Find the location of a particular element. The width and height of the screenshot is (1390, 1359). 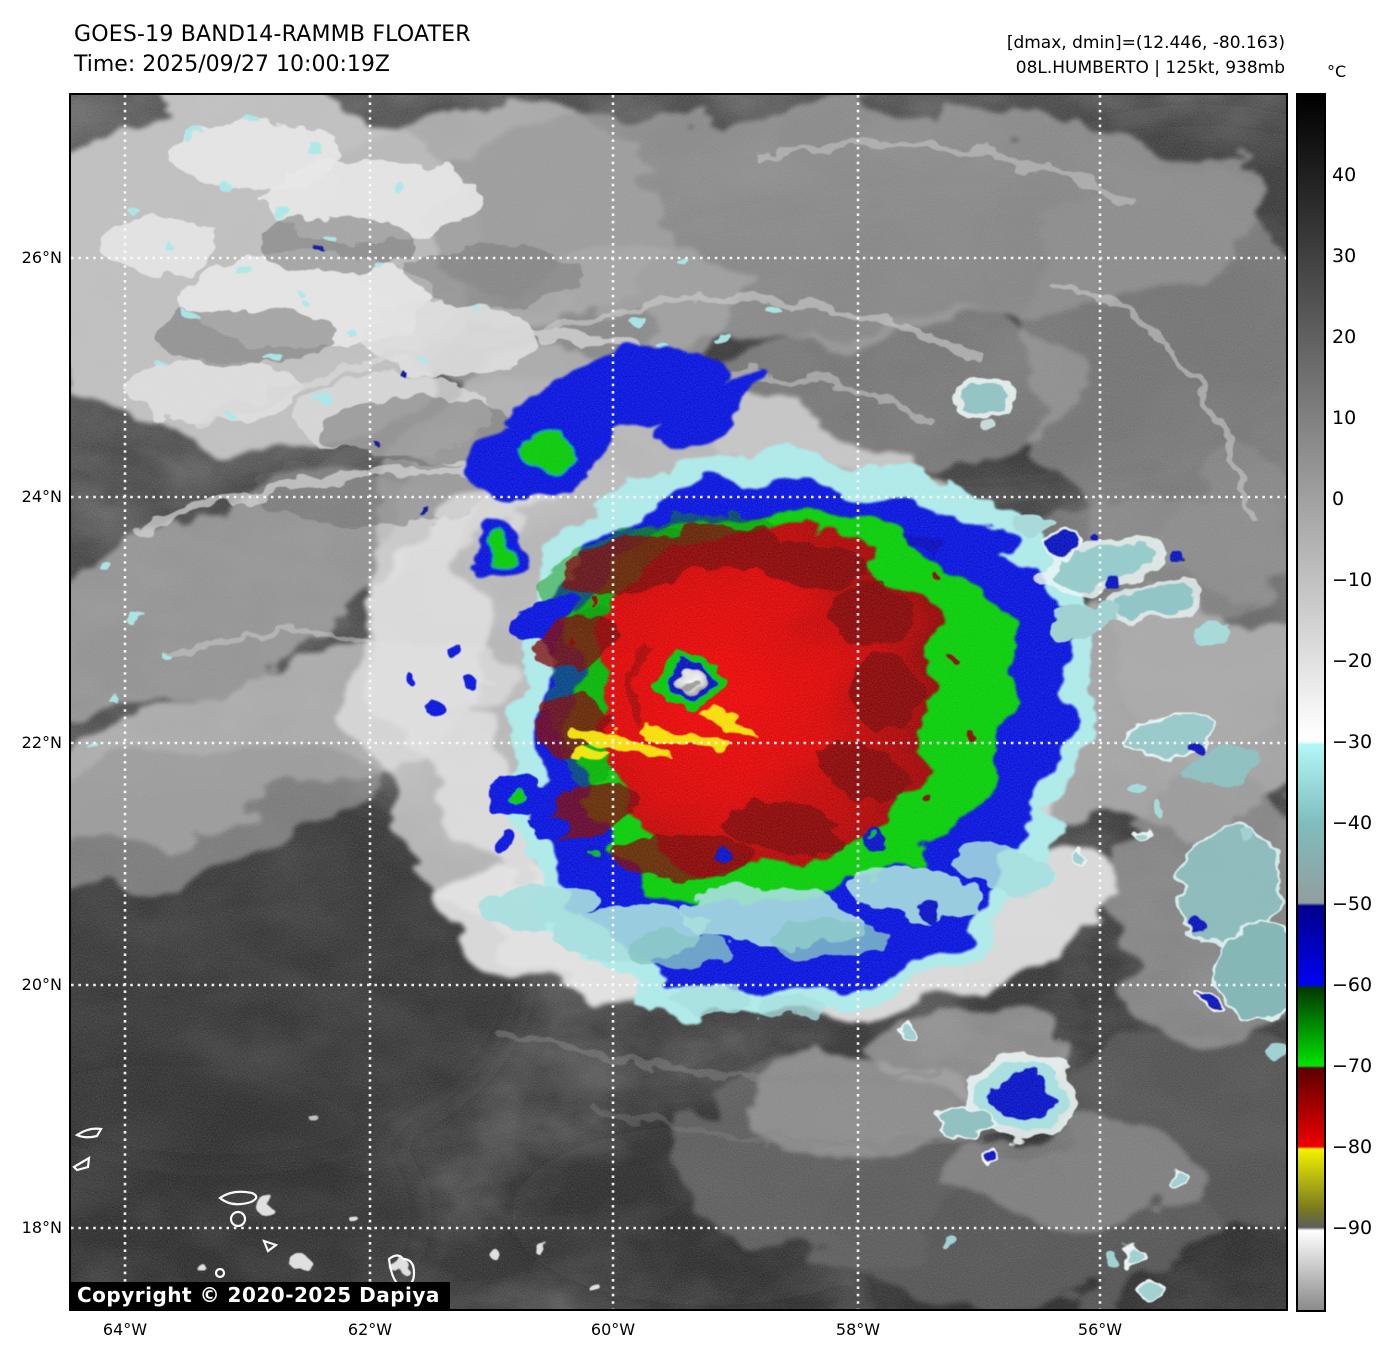

colorbar-tick-label: 30 is located at coordinates (1344, 256).